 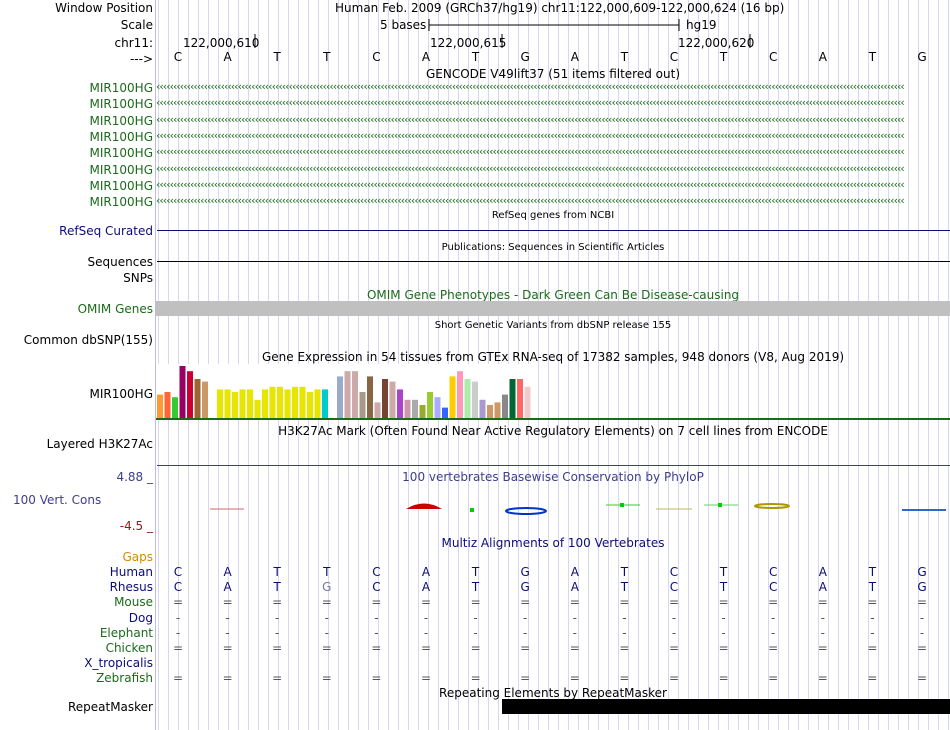 What do you see at coordinates (99, 444) in the screenshot?
I see `h3k27ac-label: Layered H3K27Ac` at bounding box center [99, 444].